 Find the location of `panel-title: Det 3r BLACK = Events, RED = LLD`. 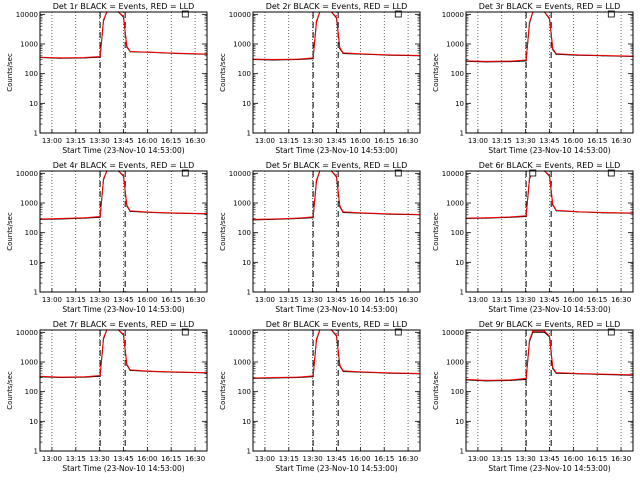

panel-title: Det 3r BLACK = Events, RED = LLD is located at coordinates (550, 6).